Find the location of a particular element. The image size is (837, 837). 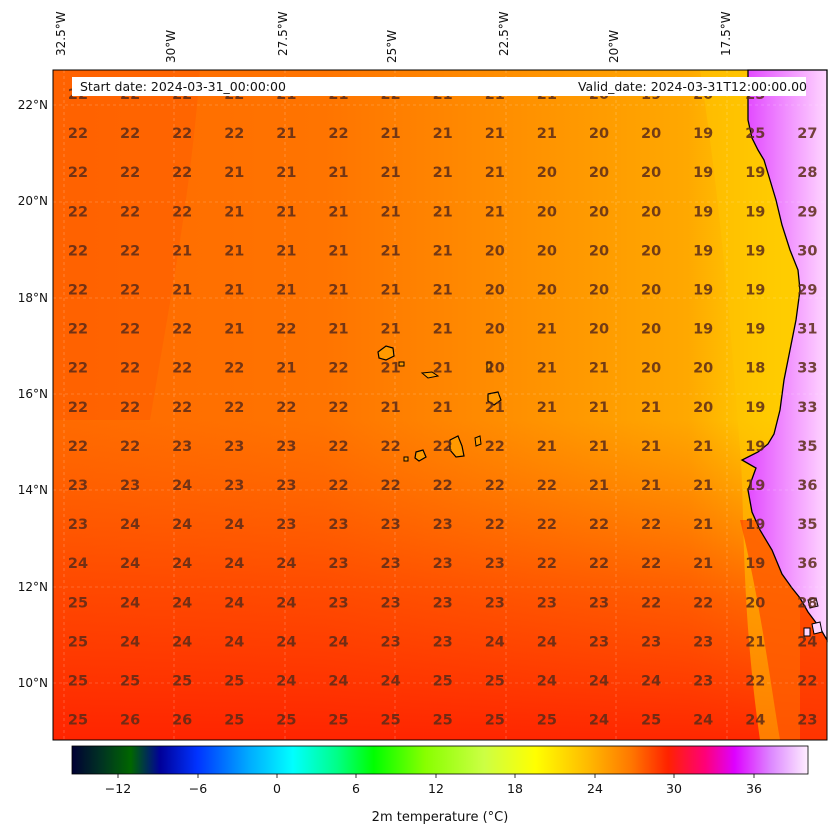

colorbar-tick-label: −6 is located at coordinates (198, 788).